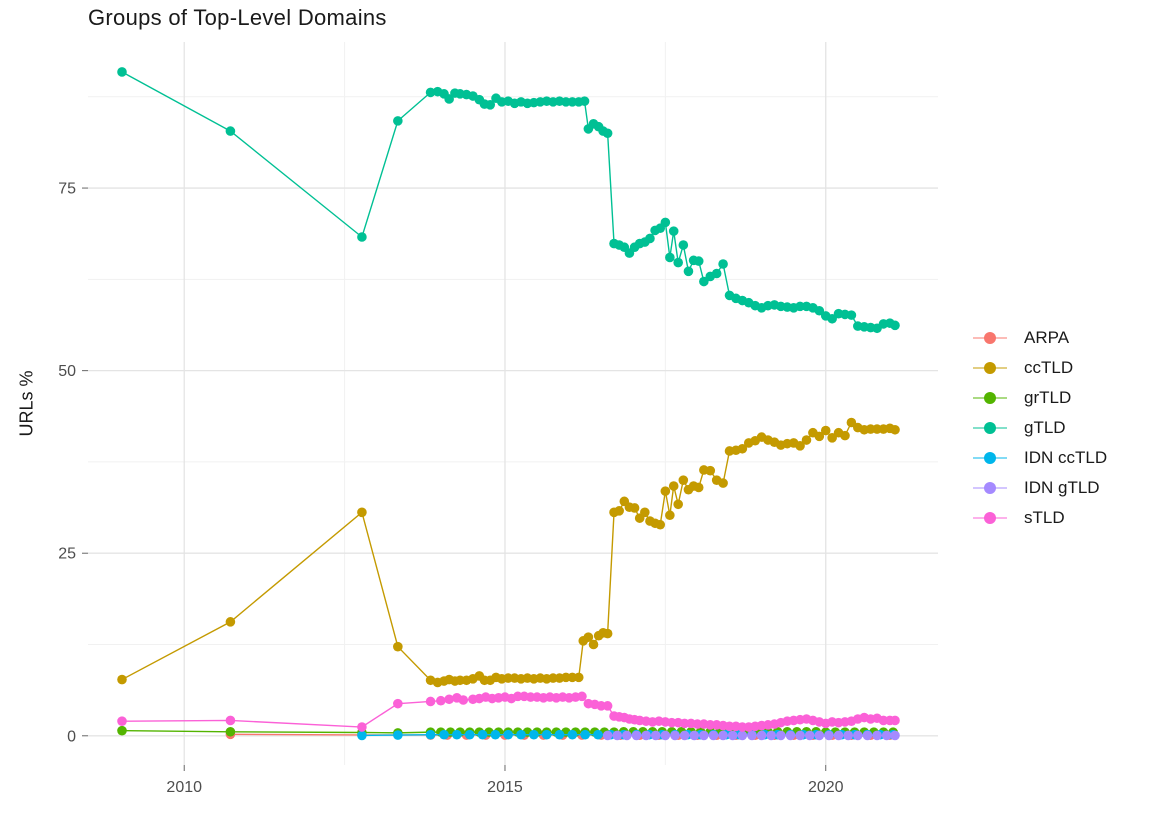 The width and height of the screenshot is (1164, 827). What do you see at coordinates (1062, 487) in the screenshot?
I see `legend-label: IDN gTLD` at bounding box center [1062, 487].